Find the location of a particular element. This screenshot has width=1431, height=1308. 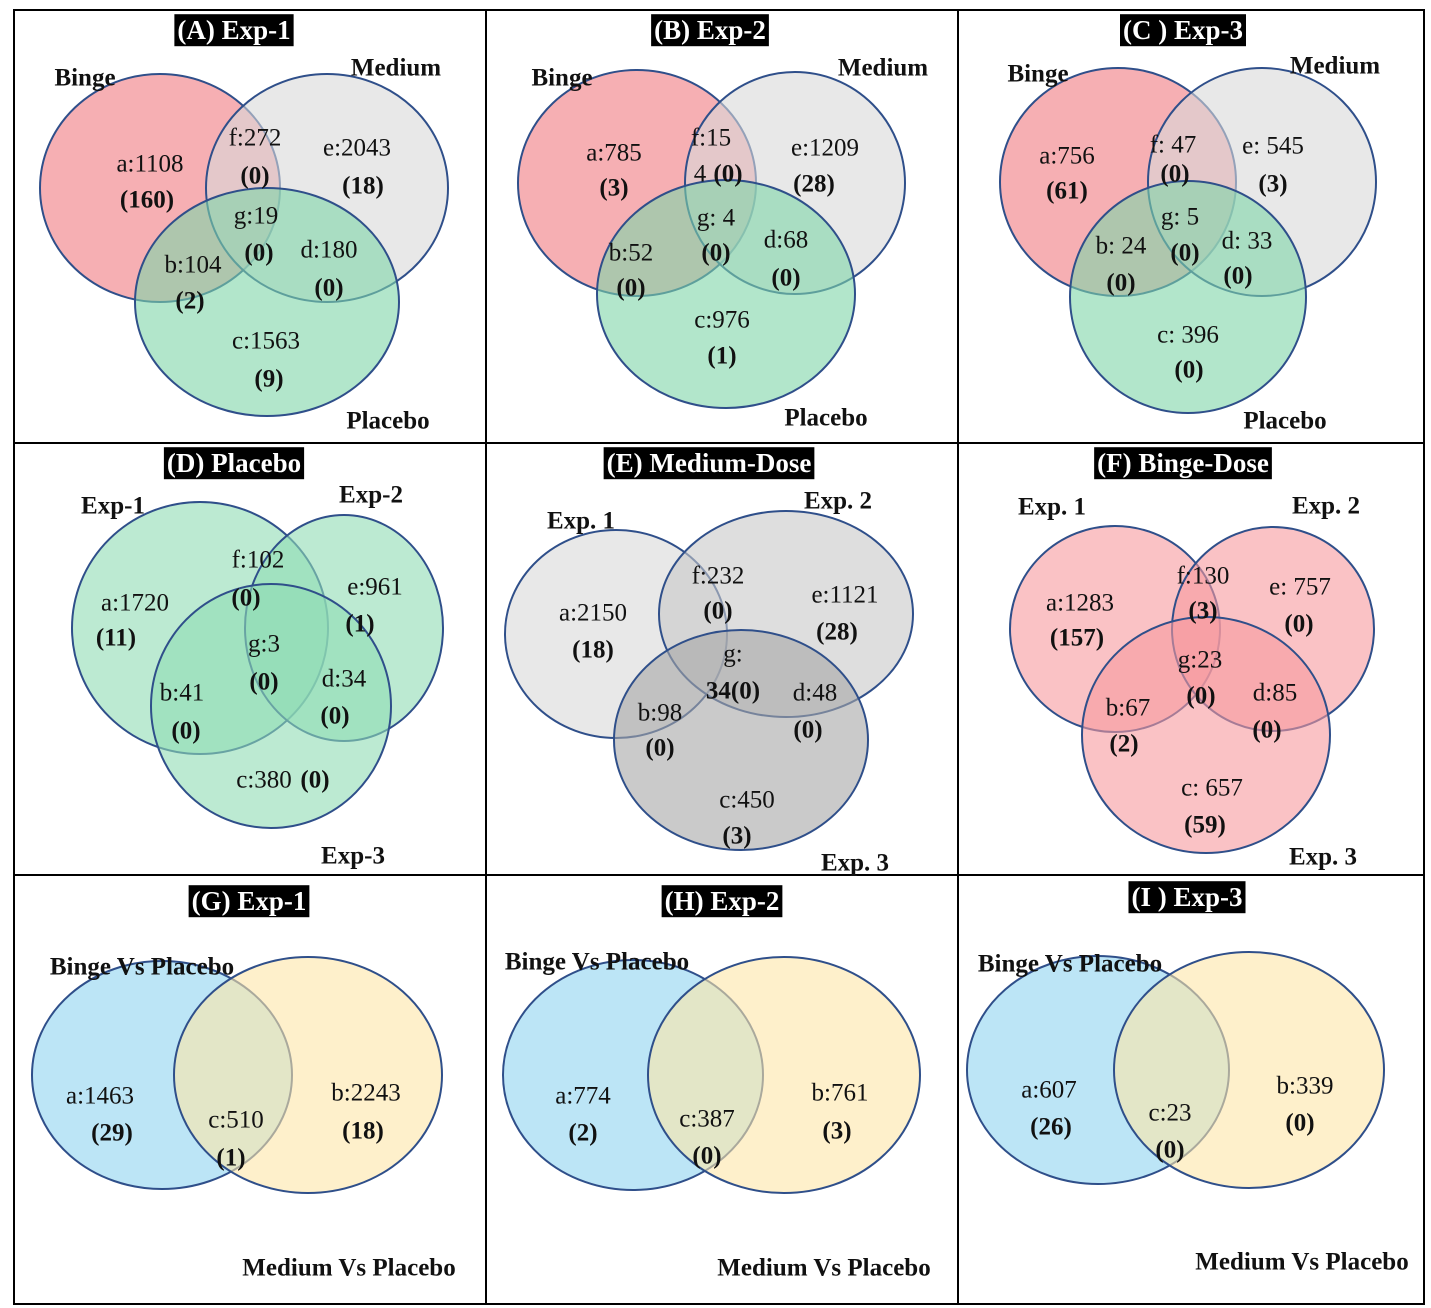

region-label: f:15 is located at coordinates (711, 138).